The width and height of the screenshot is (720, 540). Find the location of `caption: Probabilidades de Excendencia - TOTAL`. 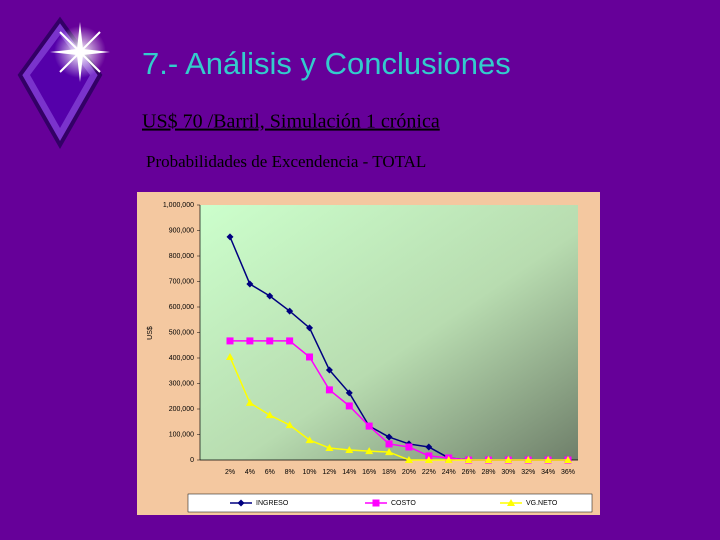

caption: Probabilidades de Excendencia - TOTAL is located at coordinates (286, 161).